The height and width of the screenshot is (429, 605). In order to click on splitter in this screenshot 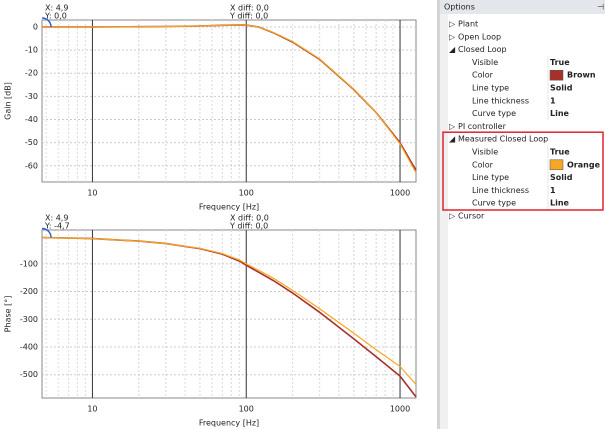, I will do `click(438, 214)`.